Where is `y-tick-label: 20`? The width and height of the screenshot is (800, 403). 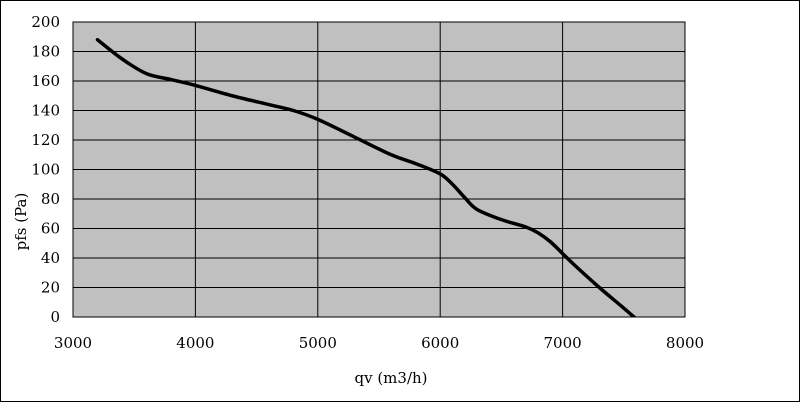 y-tick-label: 20 is located at coordinates (50, 288).